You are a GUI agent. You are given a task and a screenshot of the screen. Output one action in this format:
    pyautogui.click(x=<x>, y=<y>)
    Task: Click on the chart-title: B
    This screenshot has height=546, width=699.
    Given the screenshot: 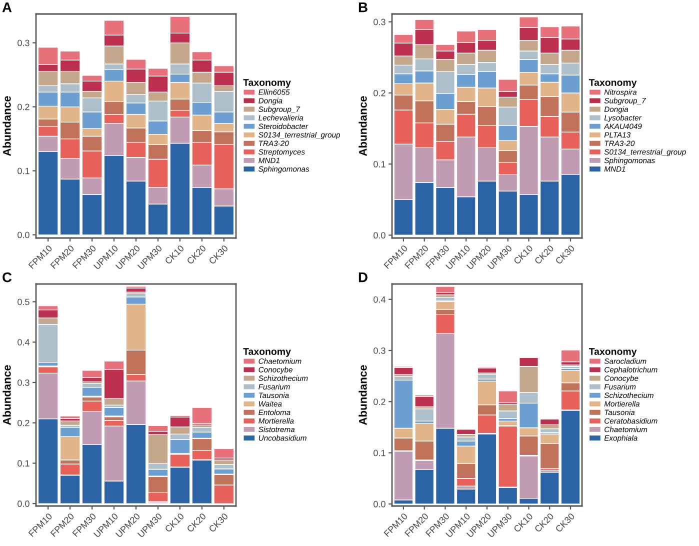 What is the action you would take?
    pyautogui.click(x=363, y=7)
    